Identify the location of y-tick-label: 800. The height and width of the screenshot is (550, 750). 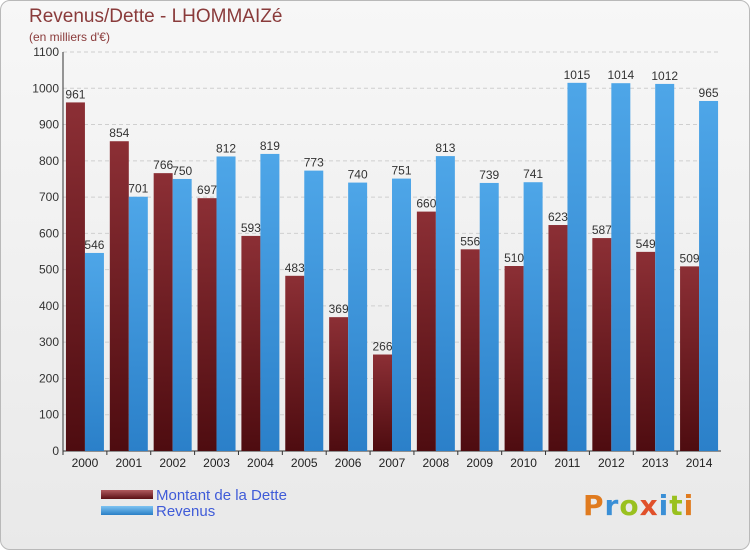
(49, 161).